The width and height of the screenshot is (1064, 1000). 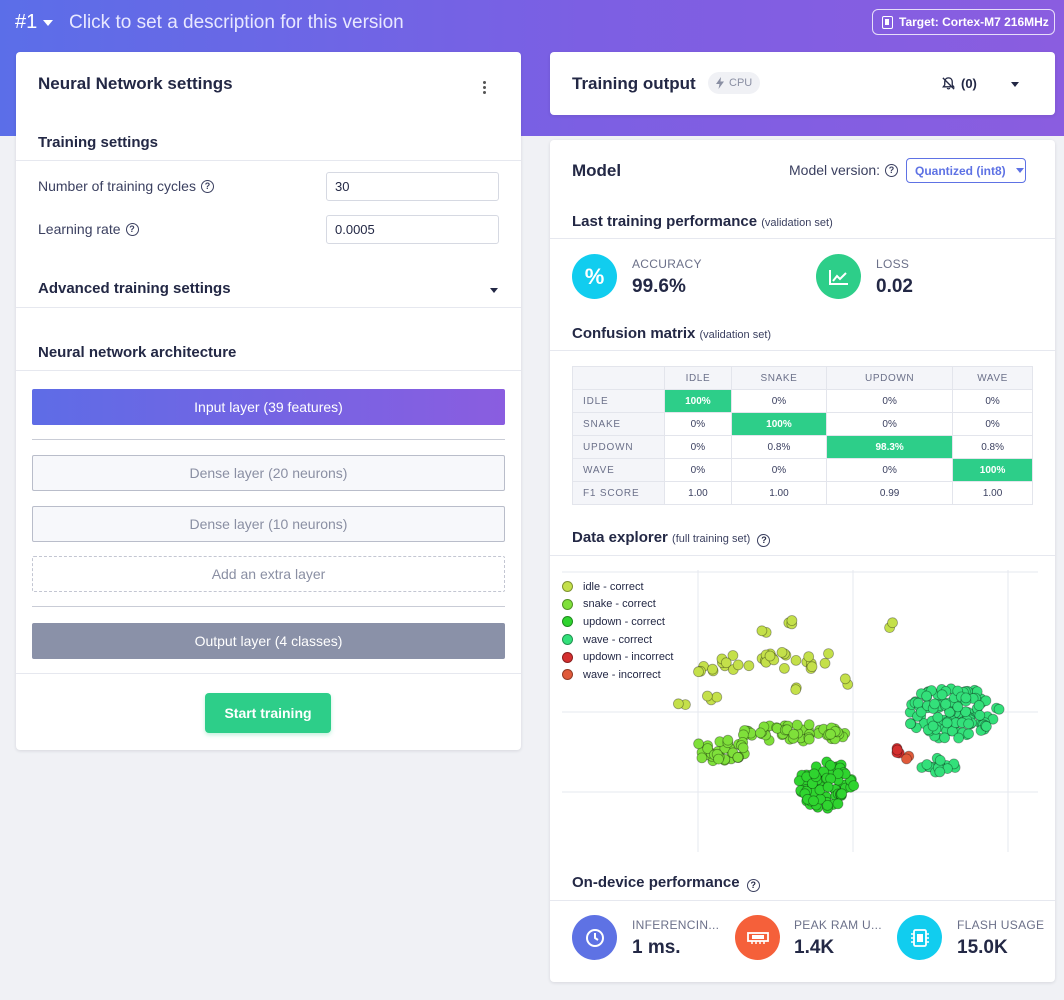 What do you see at coordinates (634, 333) in the screenshot?
I see `confusion-matrix-title: Confusion matrix` at bounding box center [634, 333].